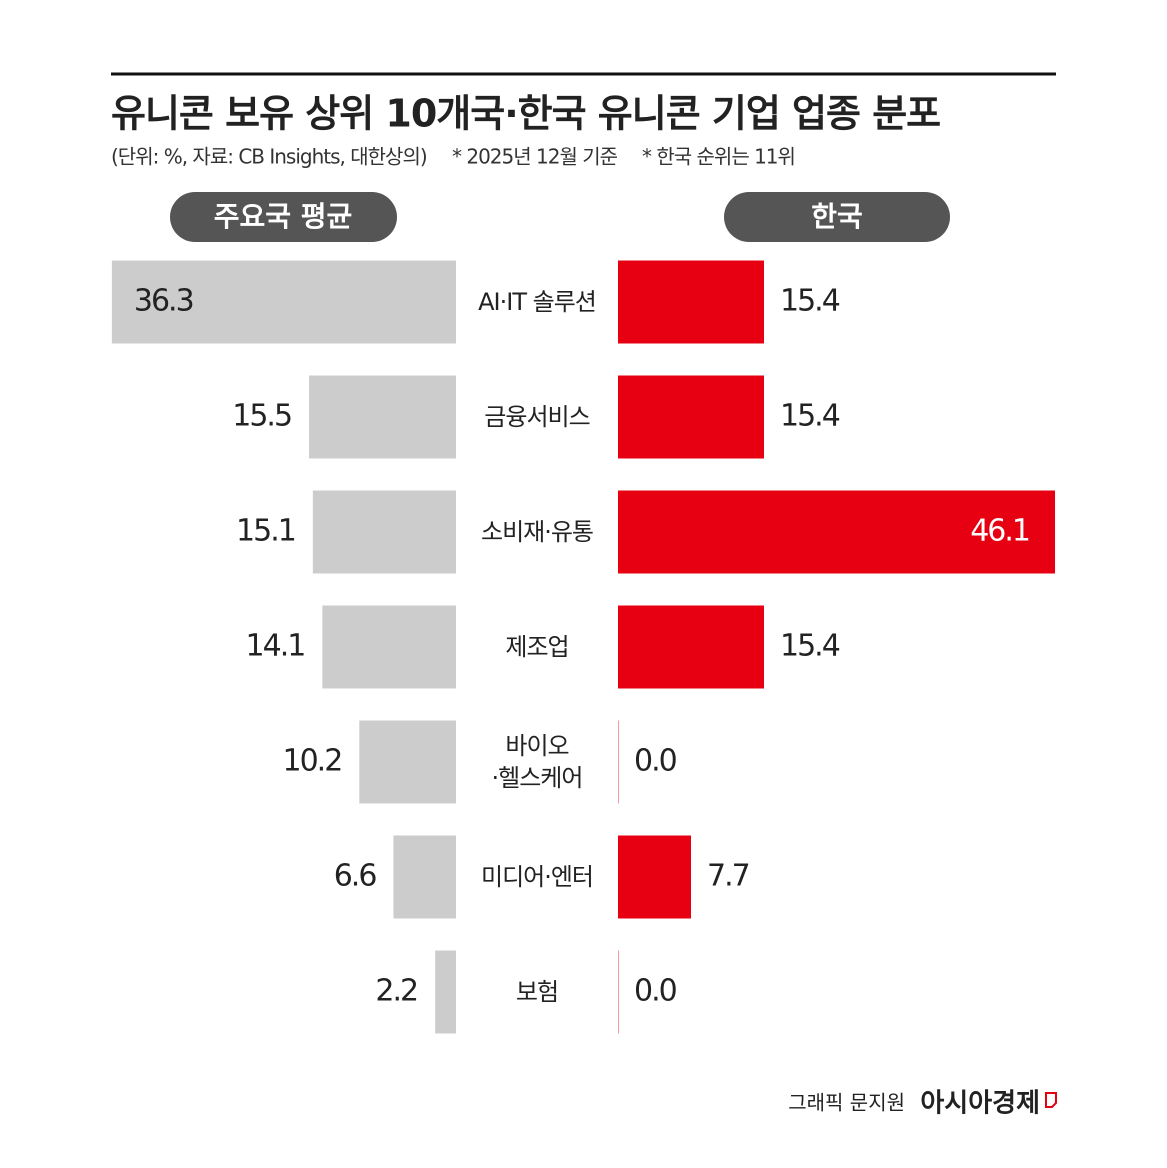 This screenshot has width=1167, height=1168. What do you see at coordinates (537, 762) in the screenshot?
I see `category-label: 바이오 ·헬스케어` at bounding box center [537, 762].